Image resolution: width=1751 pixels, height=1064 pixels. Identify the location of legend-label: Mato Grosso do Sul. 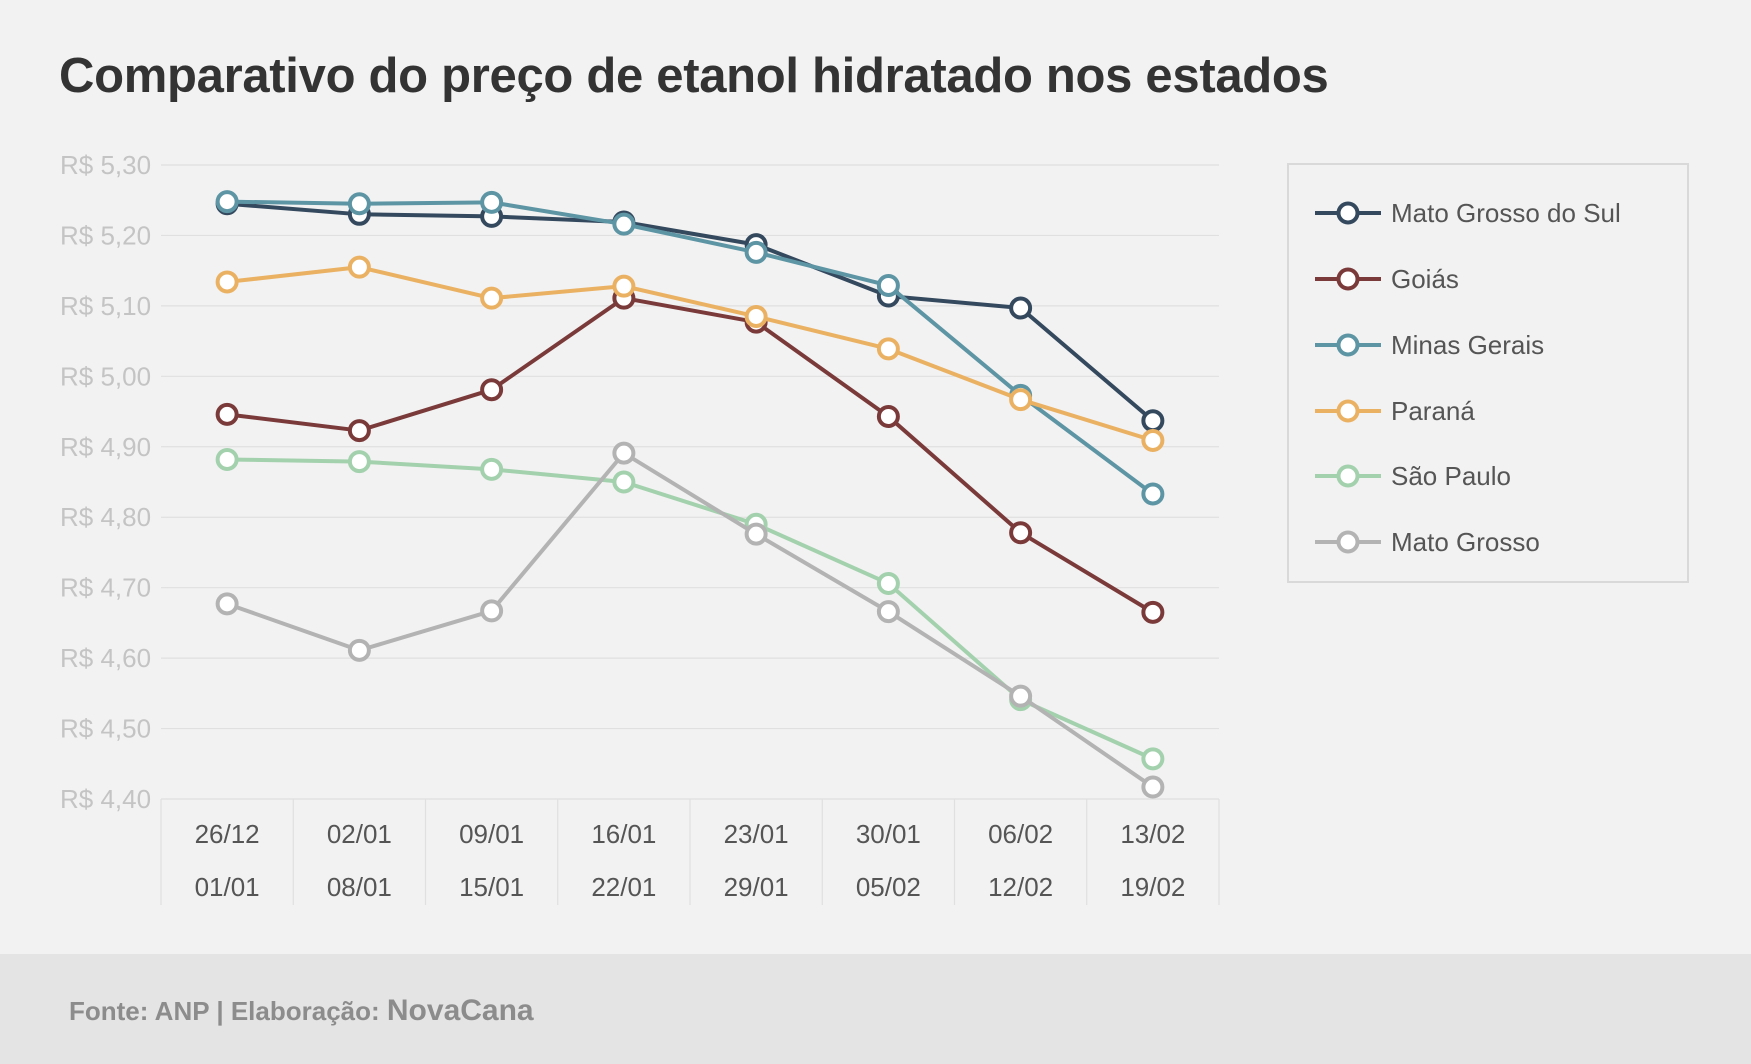
(1506, 212).